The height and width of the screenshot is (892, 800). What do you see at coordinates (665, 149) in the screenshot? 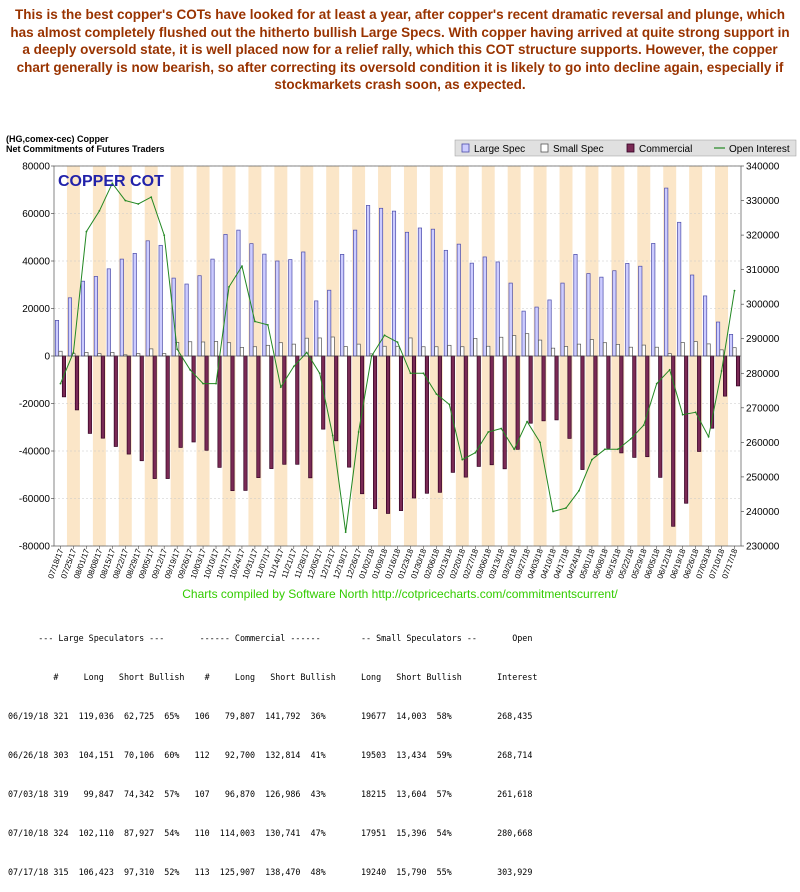
I see `legend-label: Commercial` at bounding box center [665, 149].